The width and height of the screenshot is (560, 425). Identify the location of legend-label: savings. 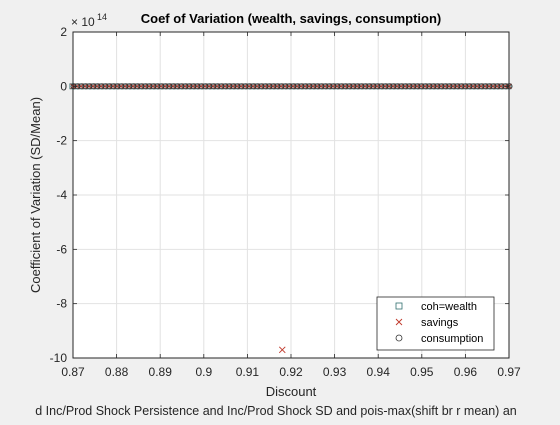
(440, 323).